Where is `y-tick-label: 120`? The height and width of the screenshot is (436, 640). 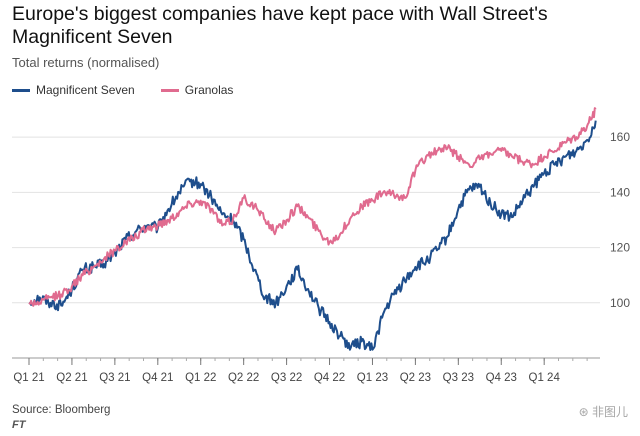
y-tick-label: 120 is located at coordinates (620, 248).